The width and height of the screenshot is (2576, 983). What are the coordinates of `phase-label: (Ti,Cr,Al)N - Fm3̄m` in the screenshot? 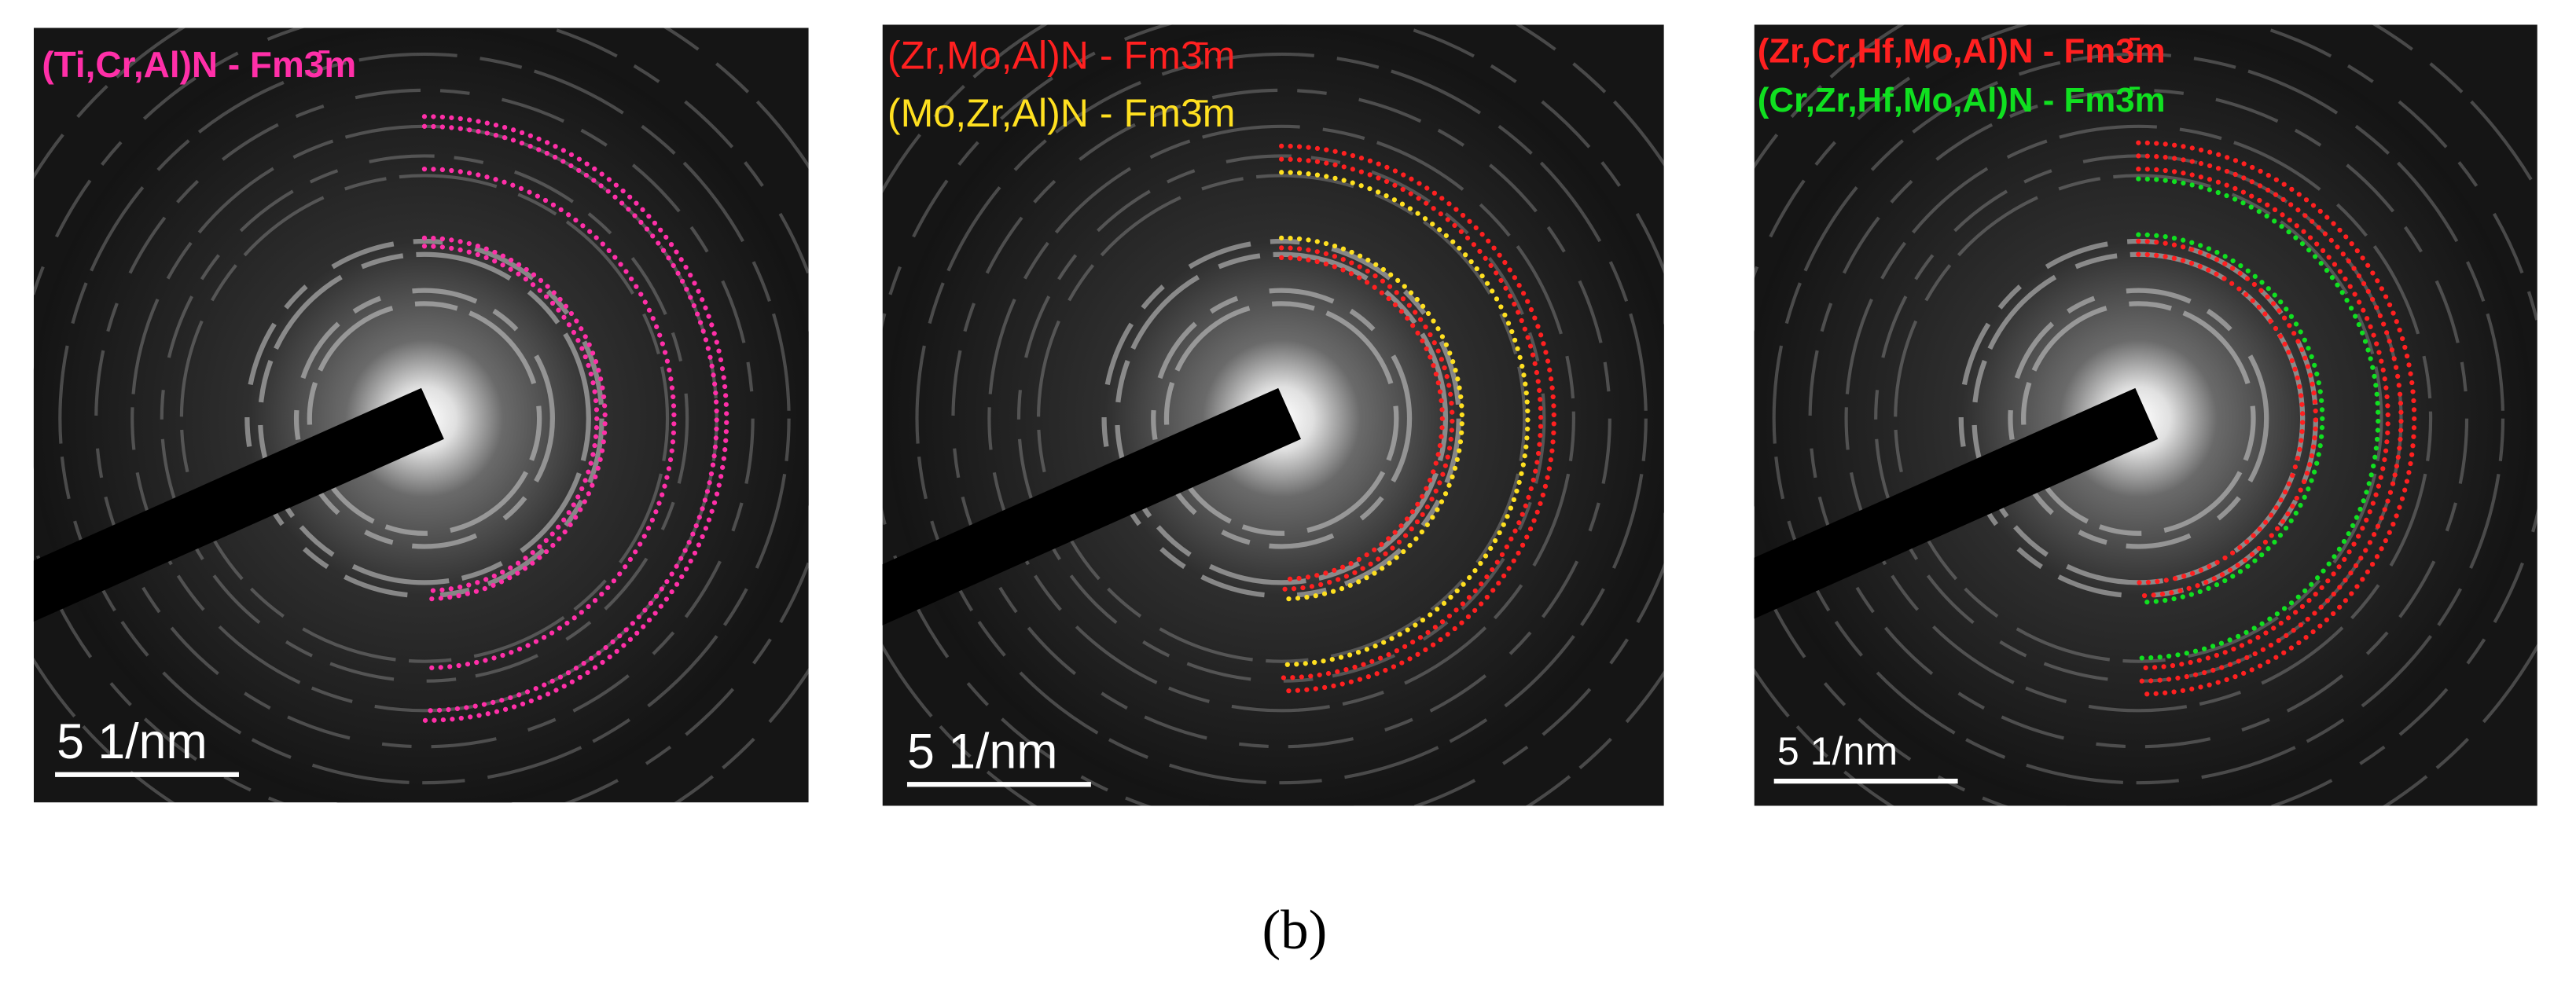 It's located at (199, 64).